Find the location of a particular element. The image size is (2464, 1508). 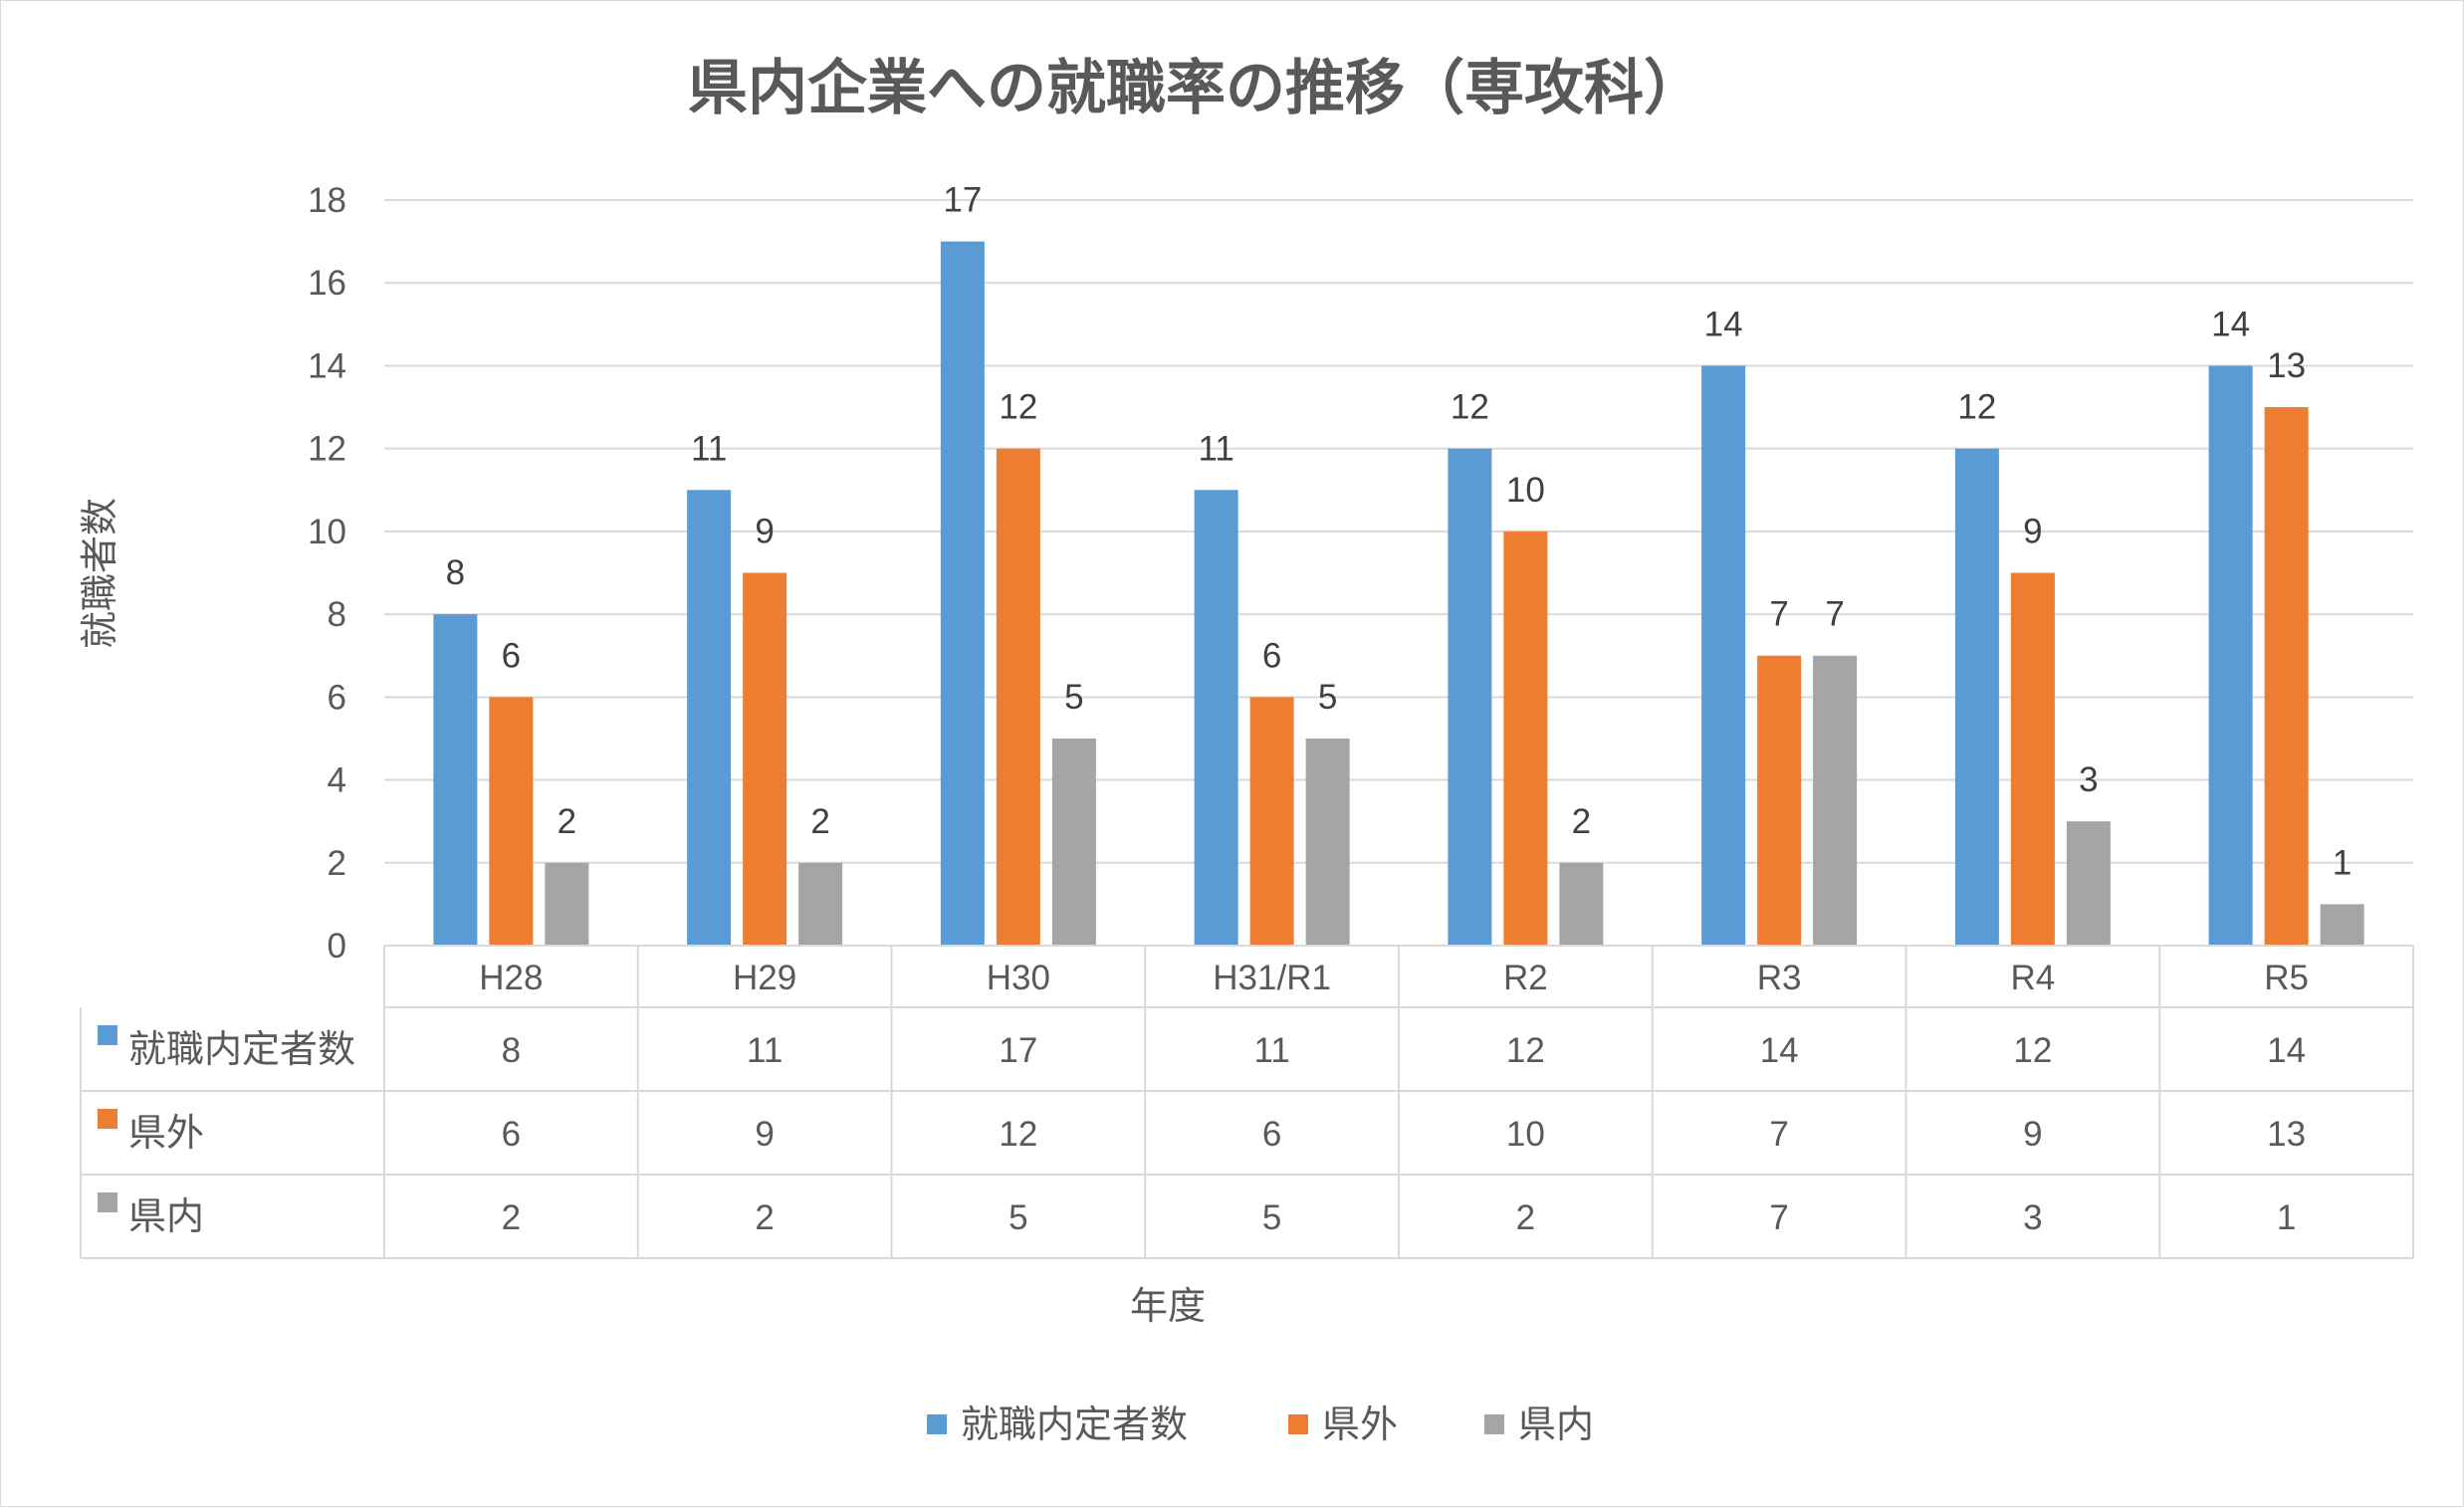

table-cell: 5 is located at coordinates (1017, 1217).